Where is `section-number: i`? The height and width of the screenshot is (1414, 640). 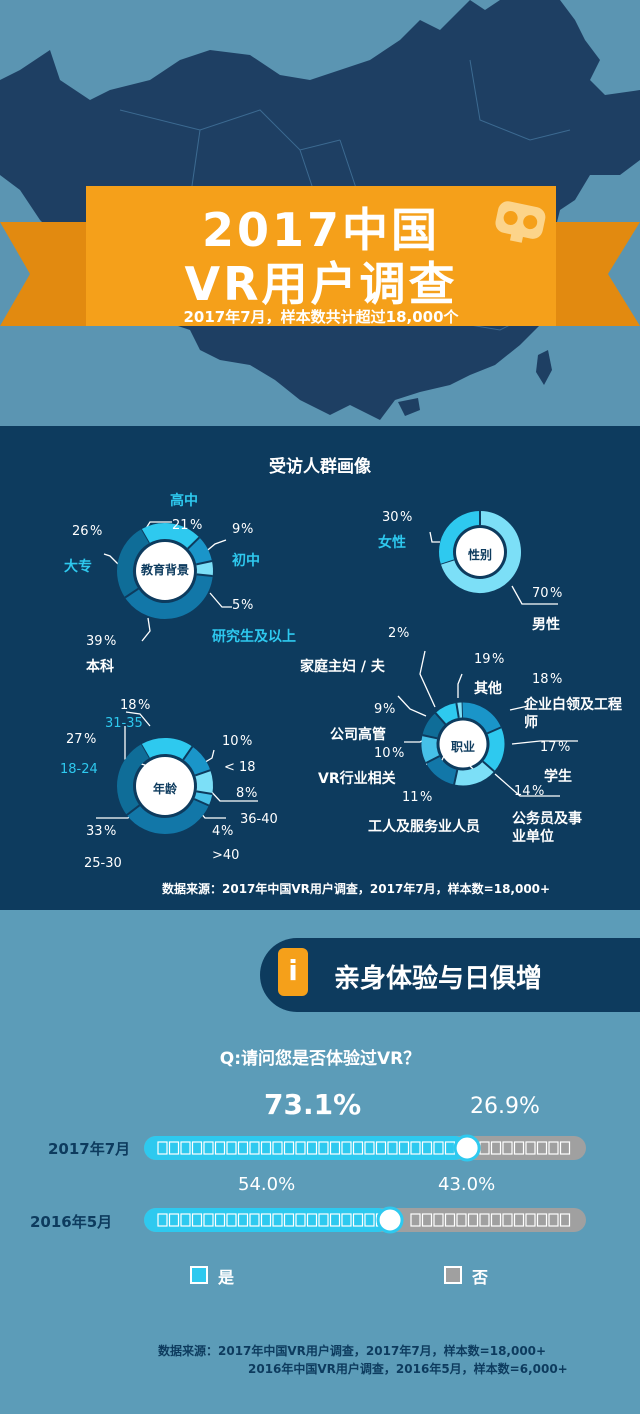
section-number: i is located at coordinates (293, 970).